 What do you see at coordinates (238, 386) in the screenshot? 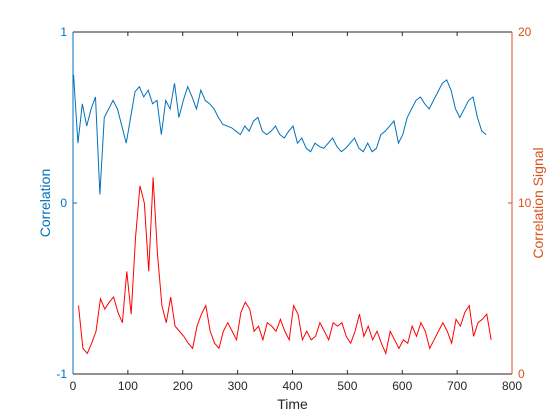
I see `x-tick-label: 300` at bounding box center [238, 386].